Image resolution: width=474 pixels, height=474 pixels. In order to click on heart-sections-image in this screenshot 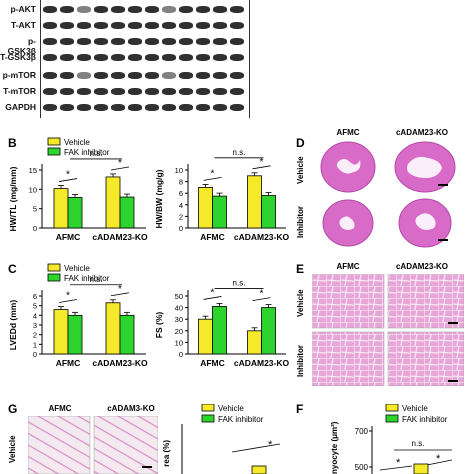, I will do `click(388, 195)`.